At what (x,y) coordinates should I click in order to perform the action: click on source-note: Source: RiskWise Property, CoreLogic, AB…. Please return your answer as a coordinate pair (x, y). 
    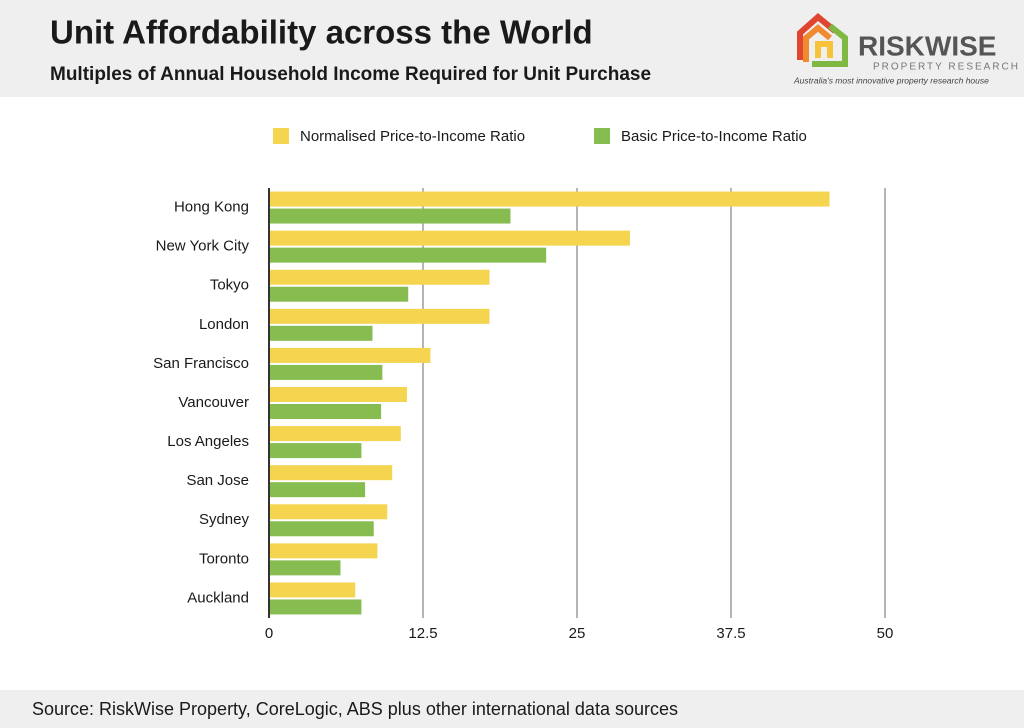
    Looking at the image, I should click on (355, 709).